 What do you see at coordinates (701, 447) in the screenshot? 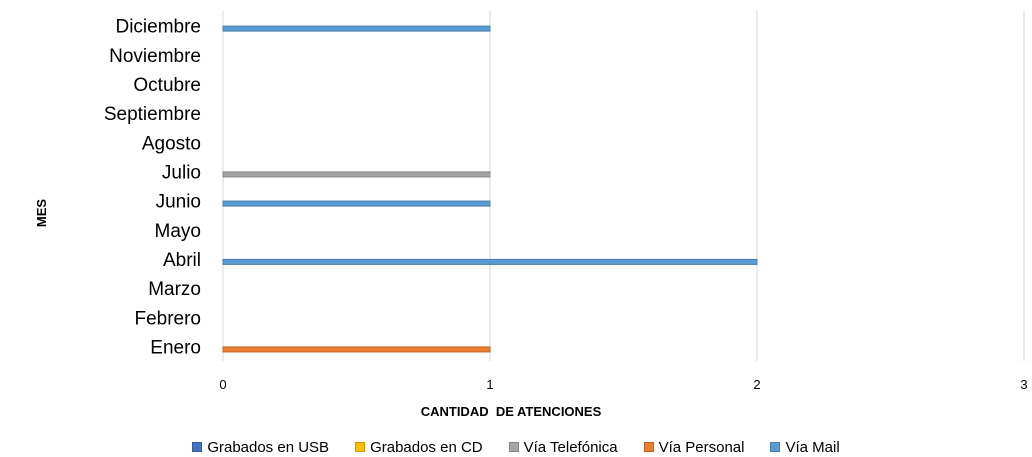
I see `legend-label: Vía Personal` at bounding box center [701, 447].